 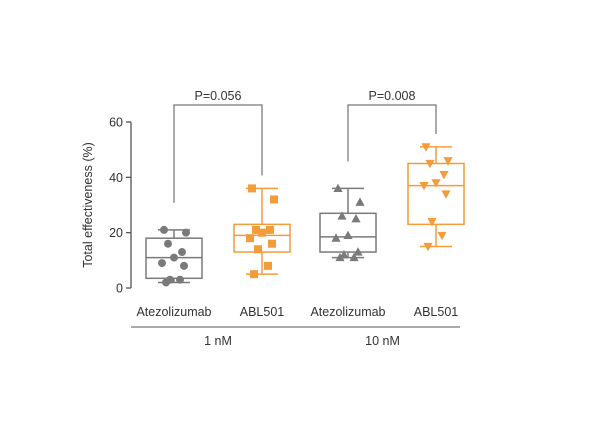 What do you see at coordinates (218, 341) in the screenshot?
I see `group-label: 1 nM` at bounding box center [218, 341].